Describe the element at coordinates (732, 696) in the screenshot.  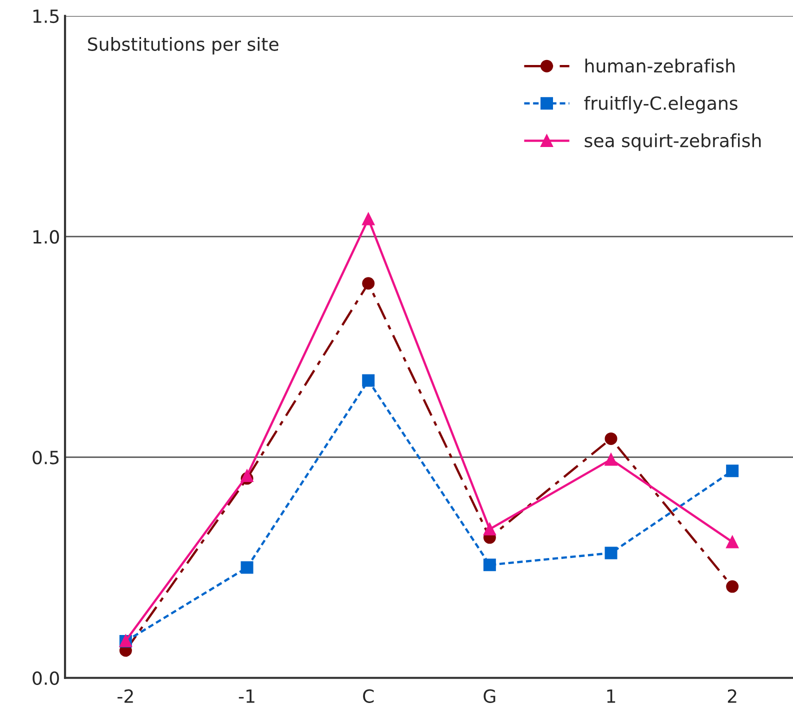
I see `x-tick-label: 2` at that location.